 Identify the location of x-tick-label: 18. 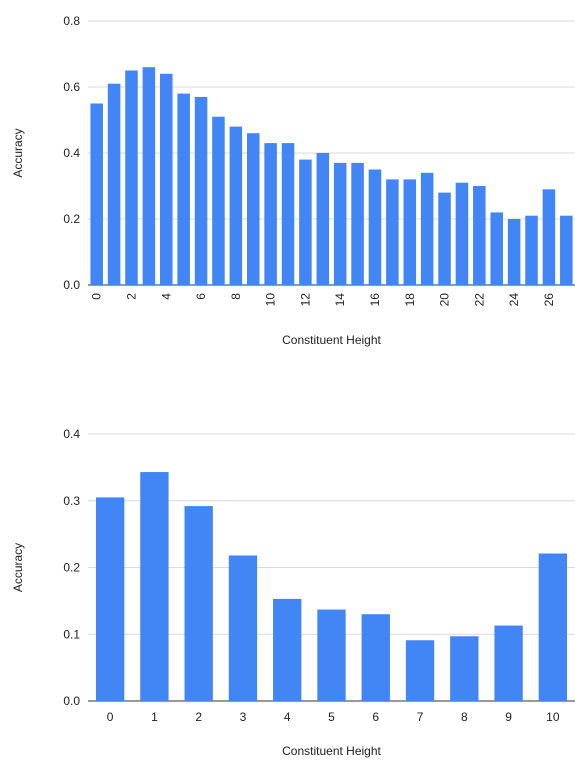
(410, 300).